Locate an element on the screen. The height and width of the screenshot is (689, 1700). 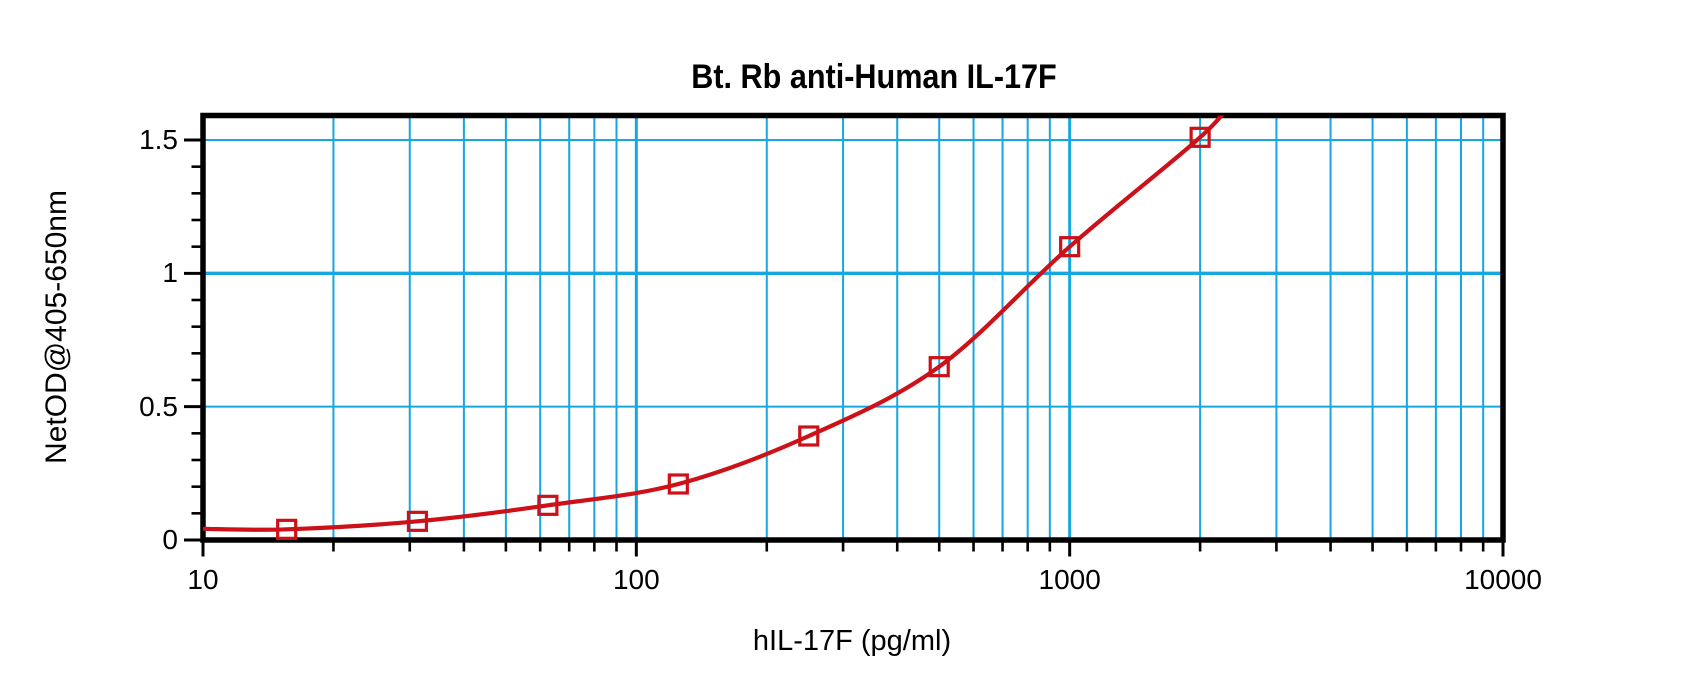
y-tick-label: 0.5 is located at coordinates (158, 406).